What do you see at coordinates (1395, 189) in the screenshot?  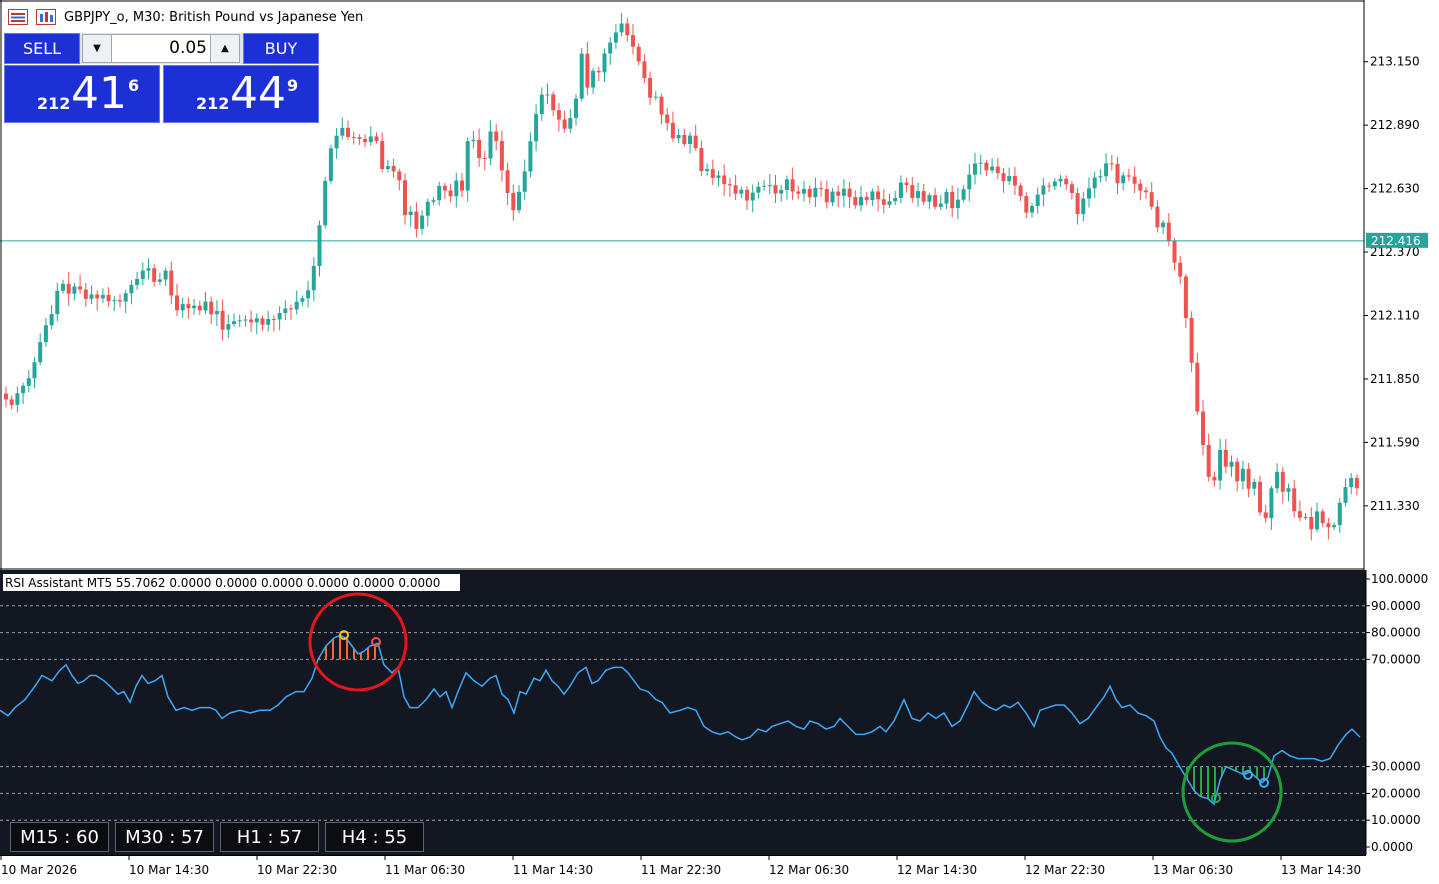 I see `price-tick-label: 212.630` at bounding box center [1395, 189].